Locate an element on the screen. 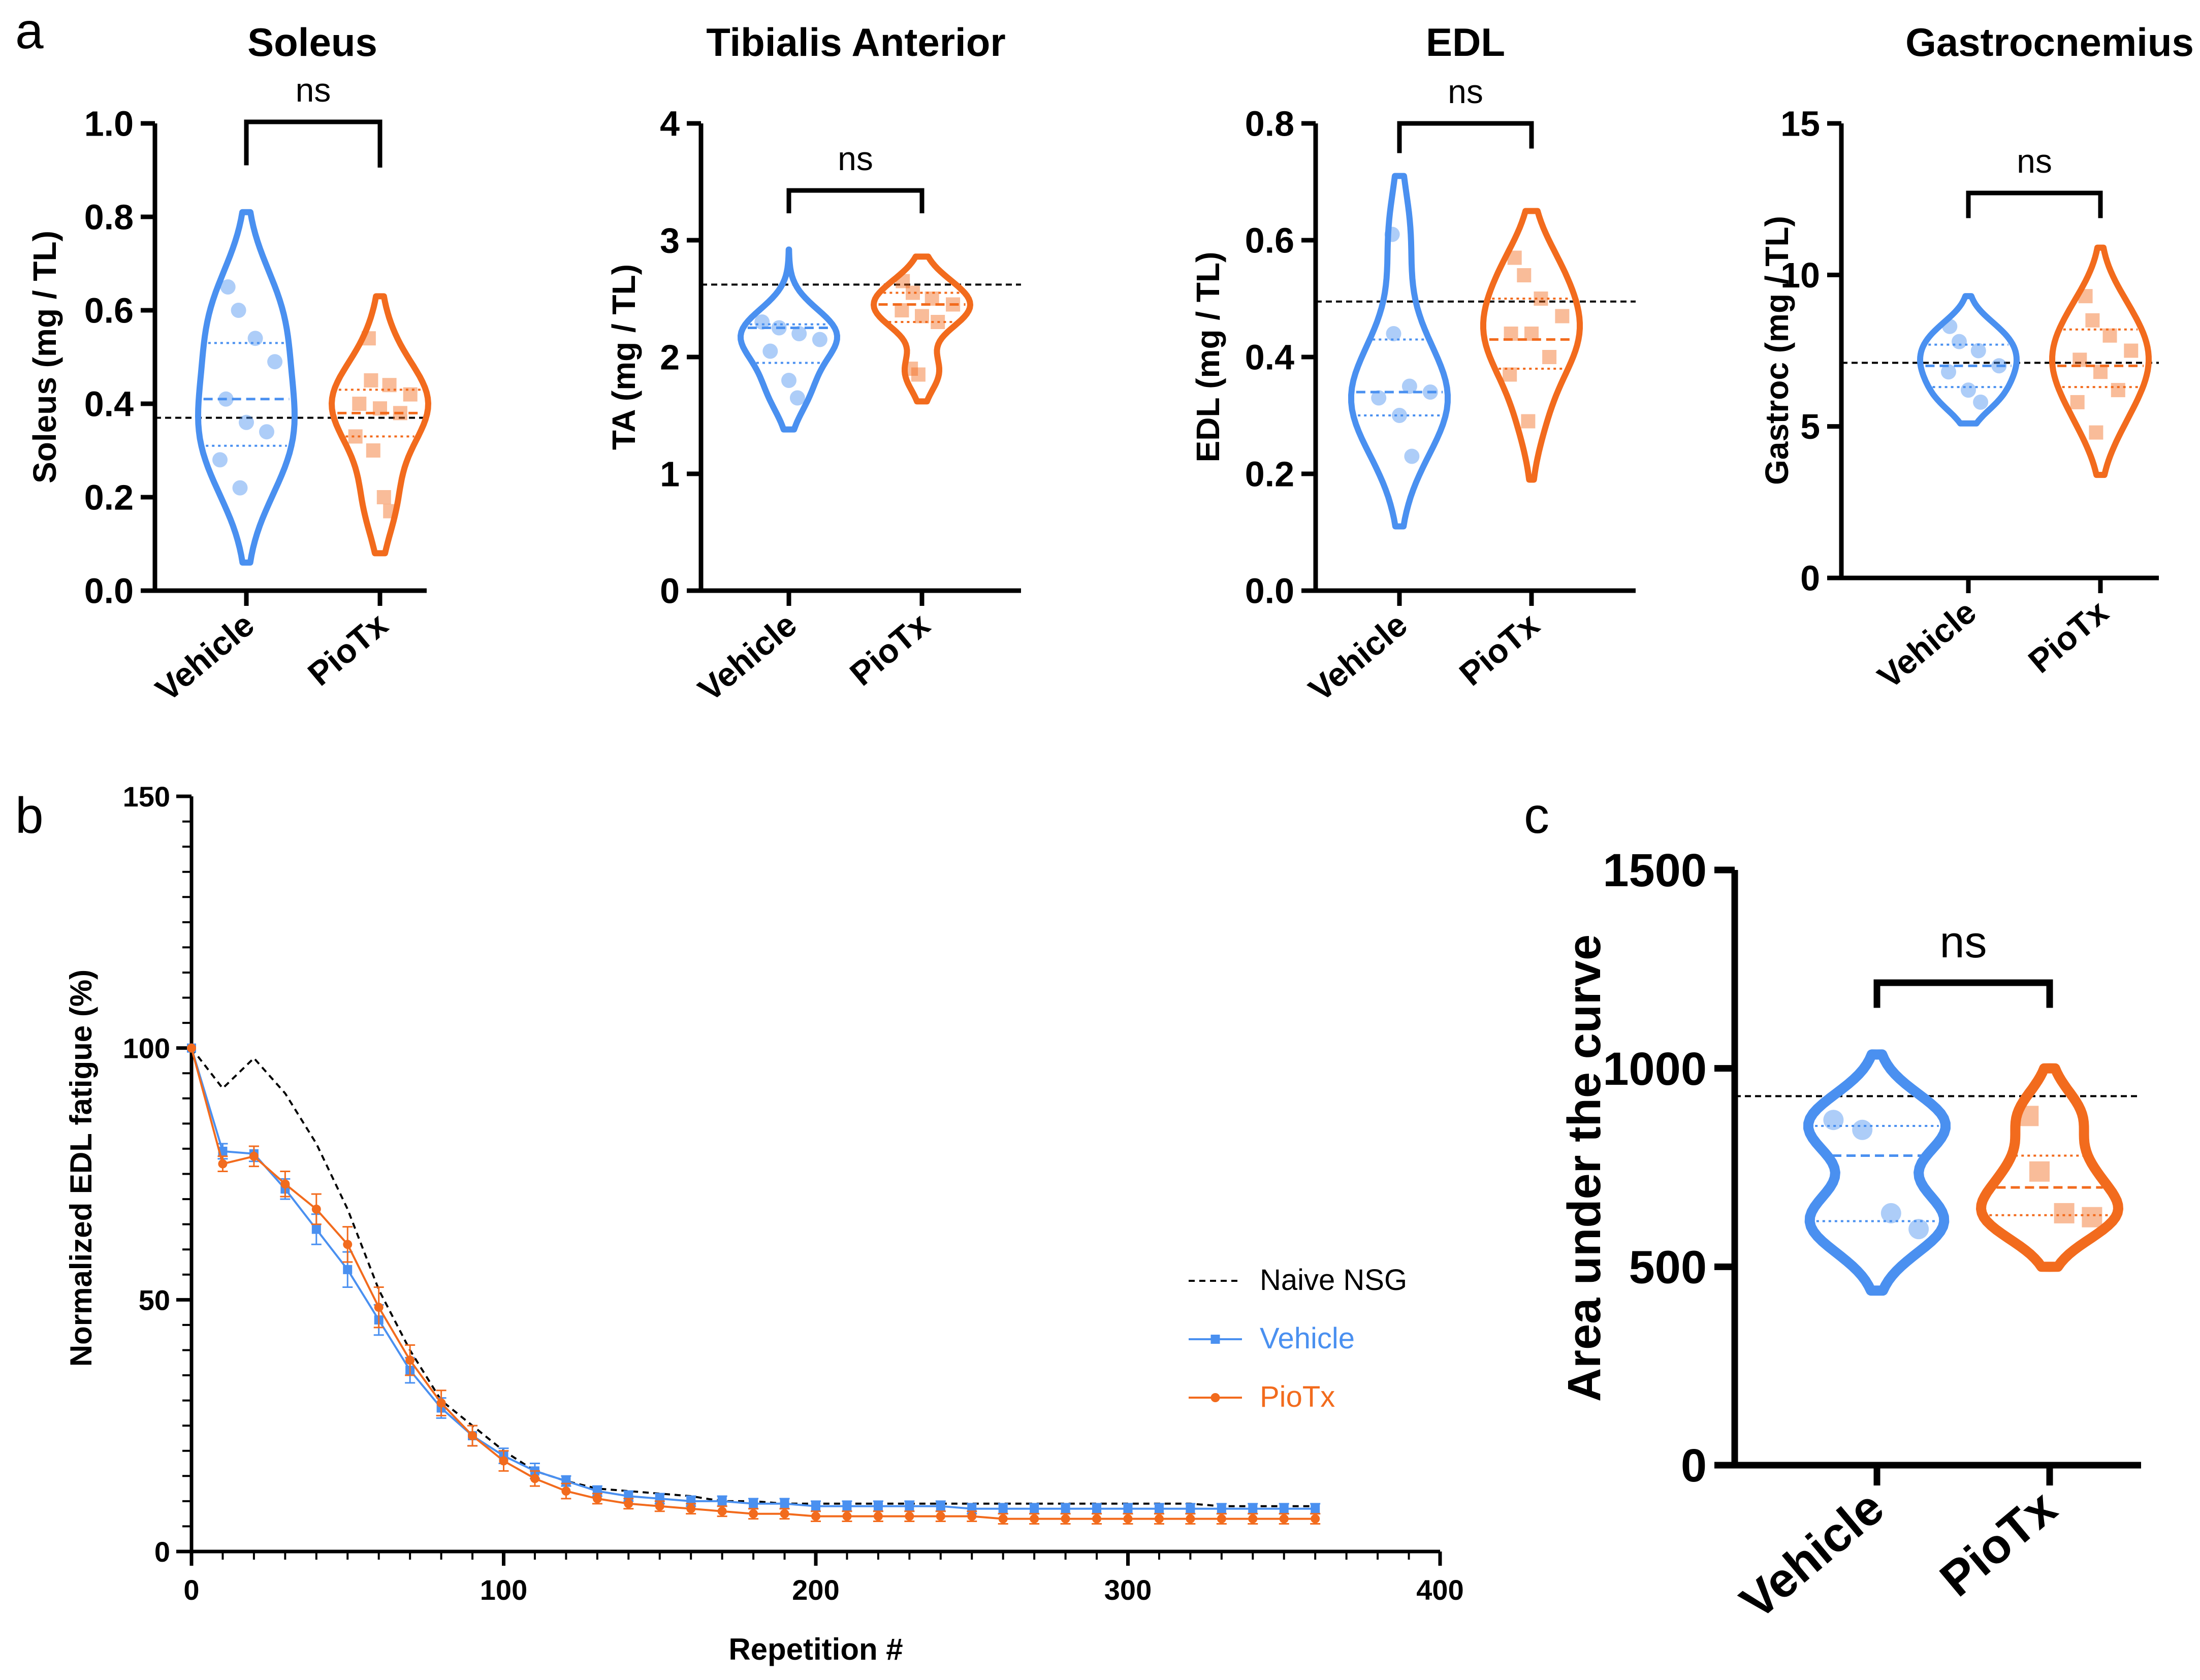 Image resolution: width=2200 pixels, height=1680 pixels. y-tick-label: 2 is located at coordinates (670, 357).